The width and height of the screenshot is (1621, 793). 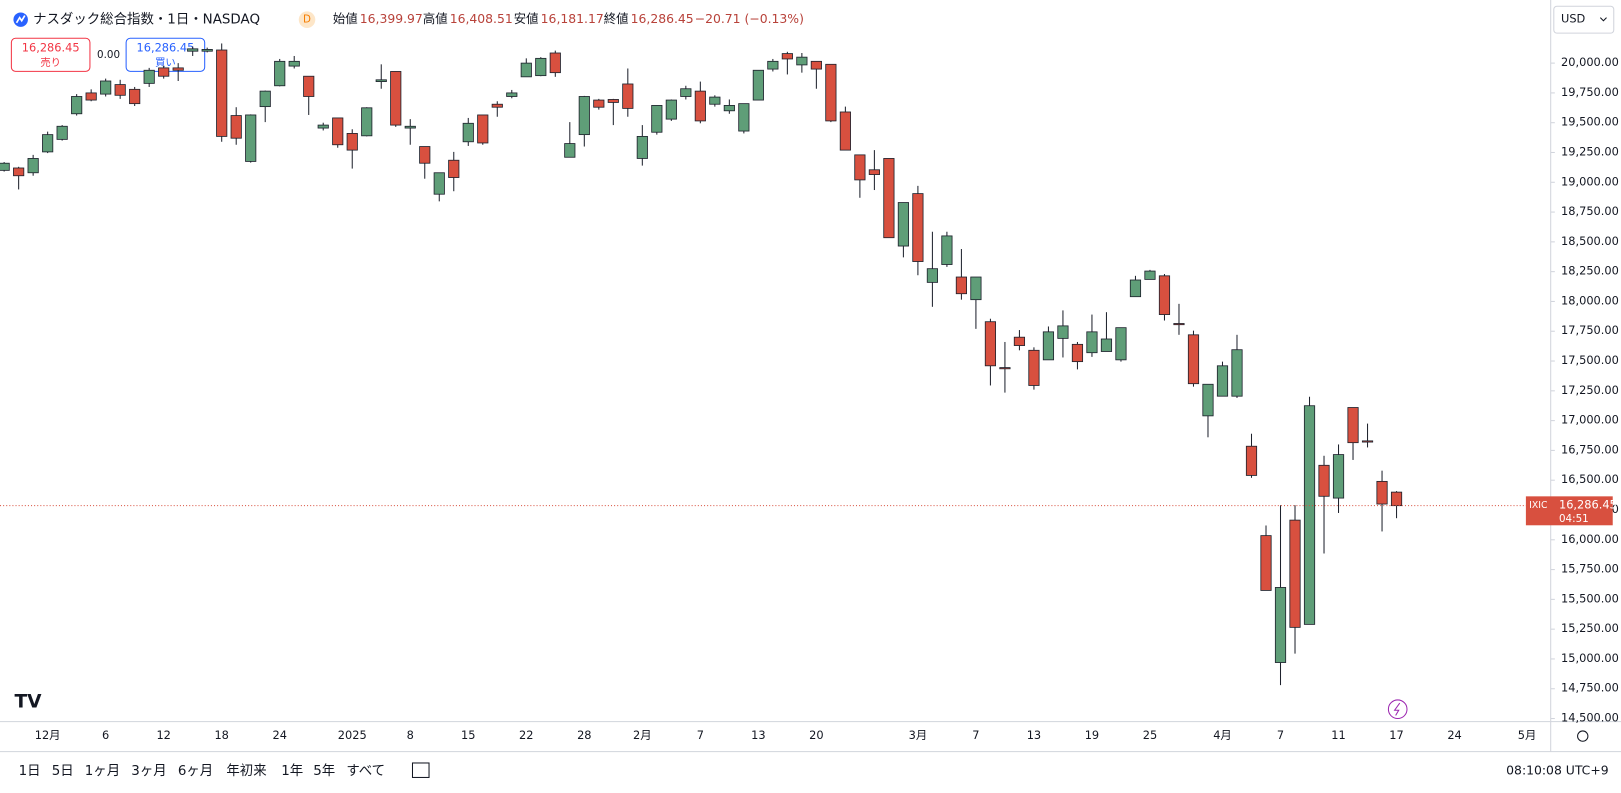 What do you see at coordinates (1584, 19) in the screenshot?
I see `currency-select` at bounding box center [1584, 19].